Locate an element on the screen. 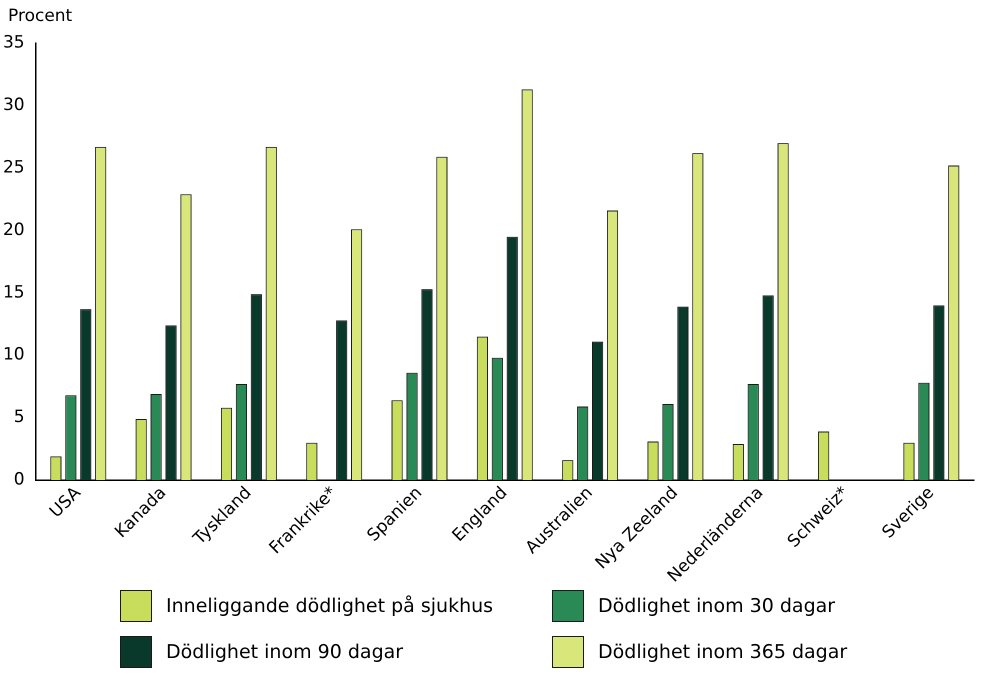  legend-label: Dödlighet inom 90 dagar is located at coordinates (285, 652).